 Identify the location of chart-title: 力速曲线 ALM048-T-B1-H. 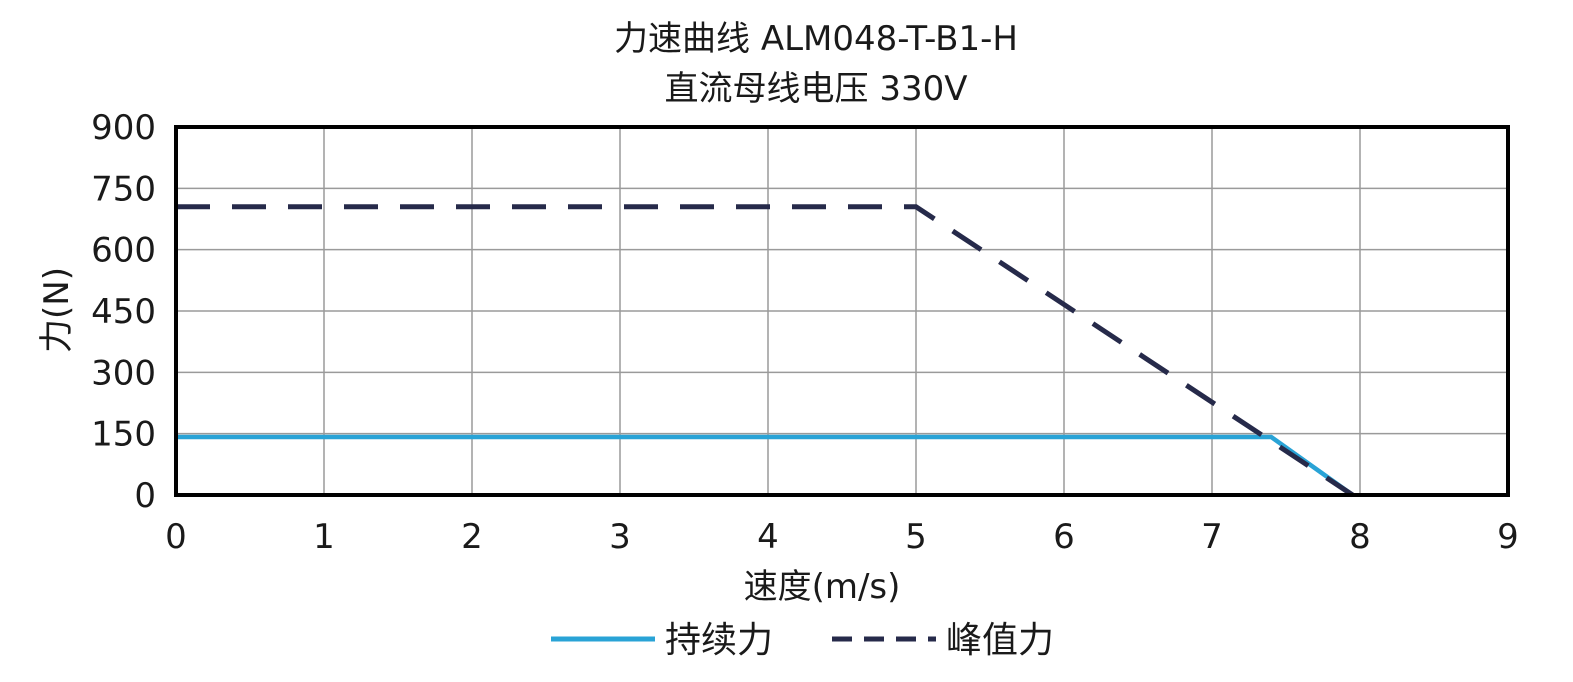
(816, 39).